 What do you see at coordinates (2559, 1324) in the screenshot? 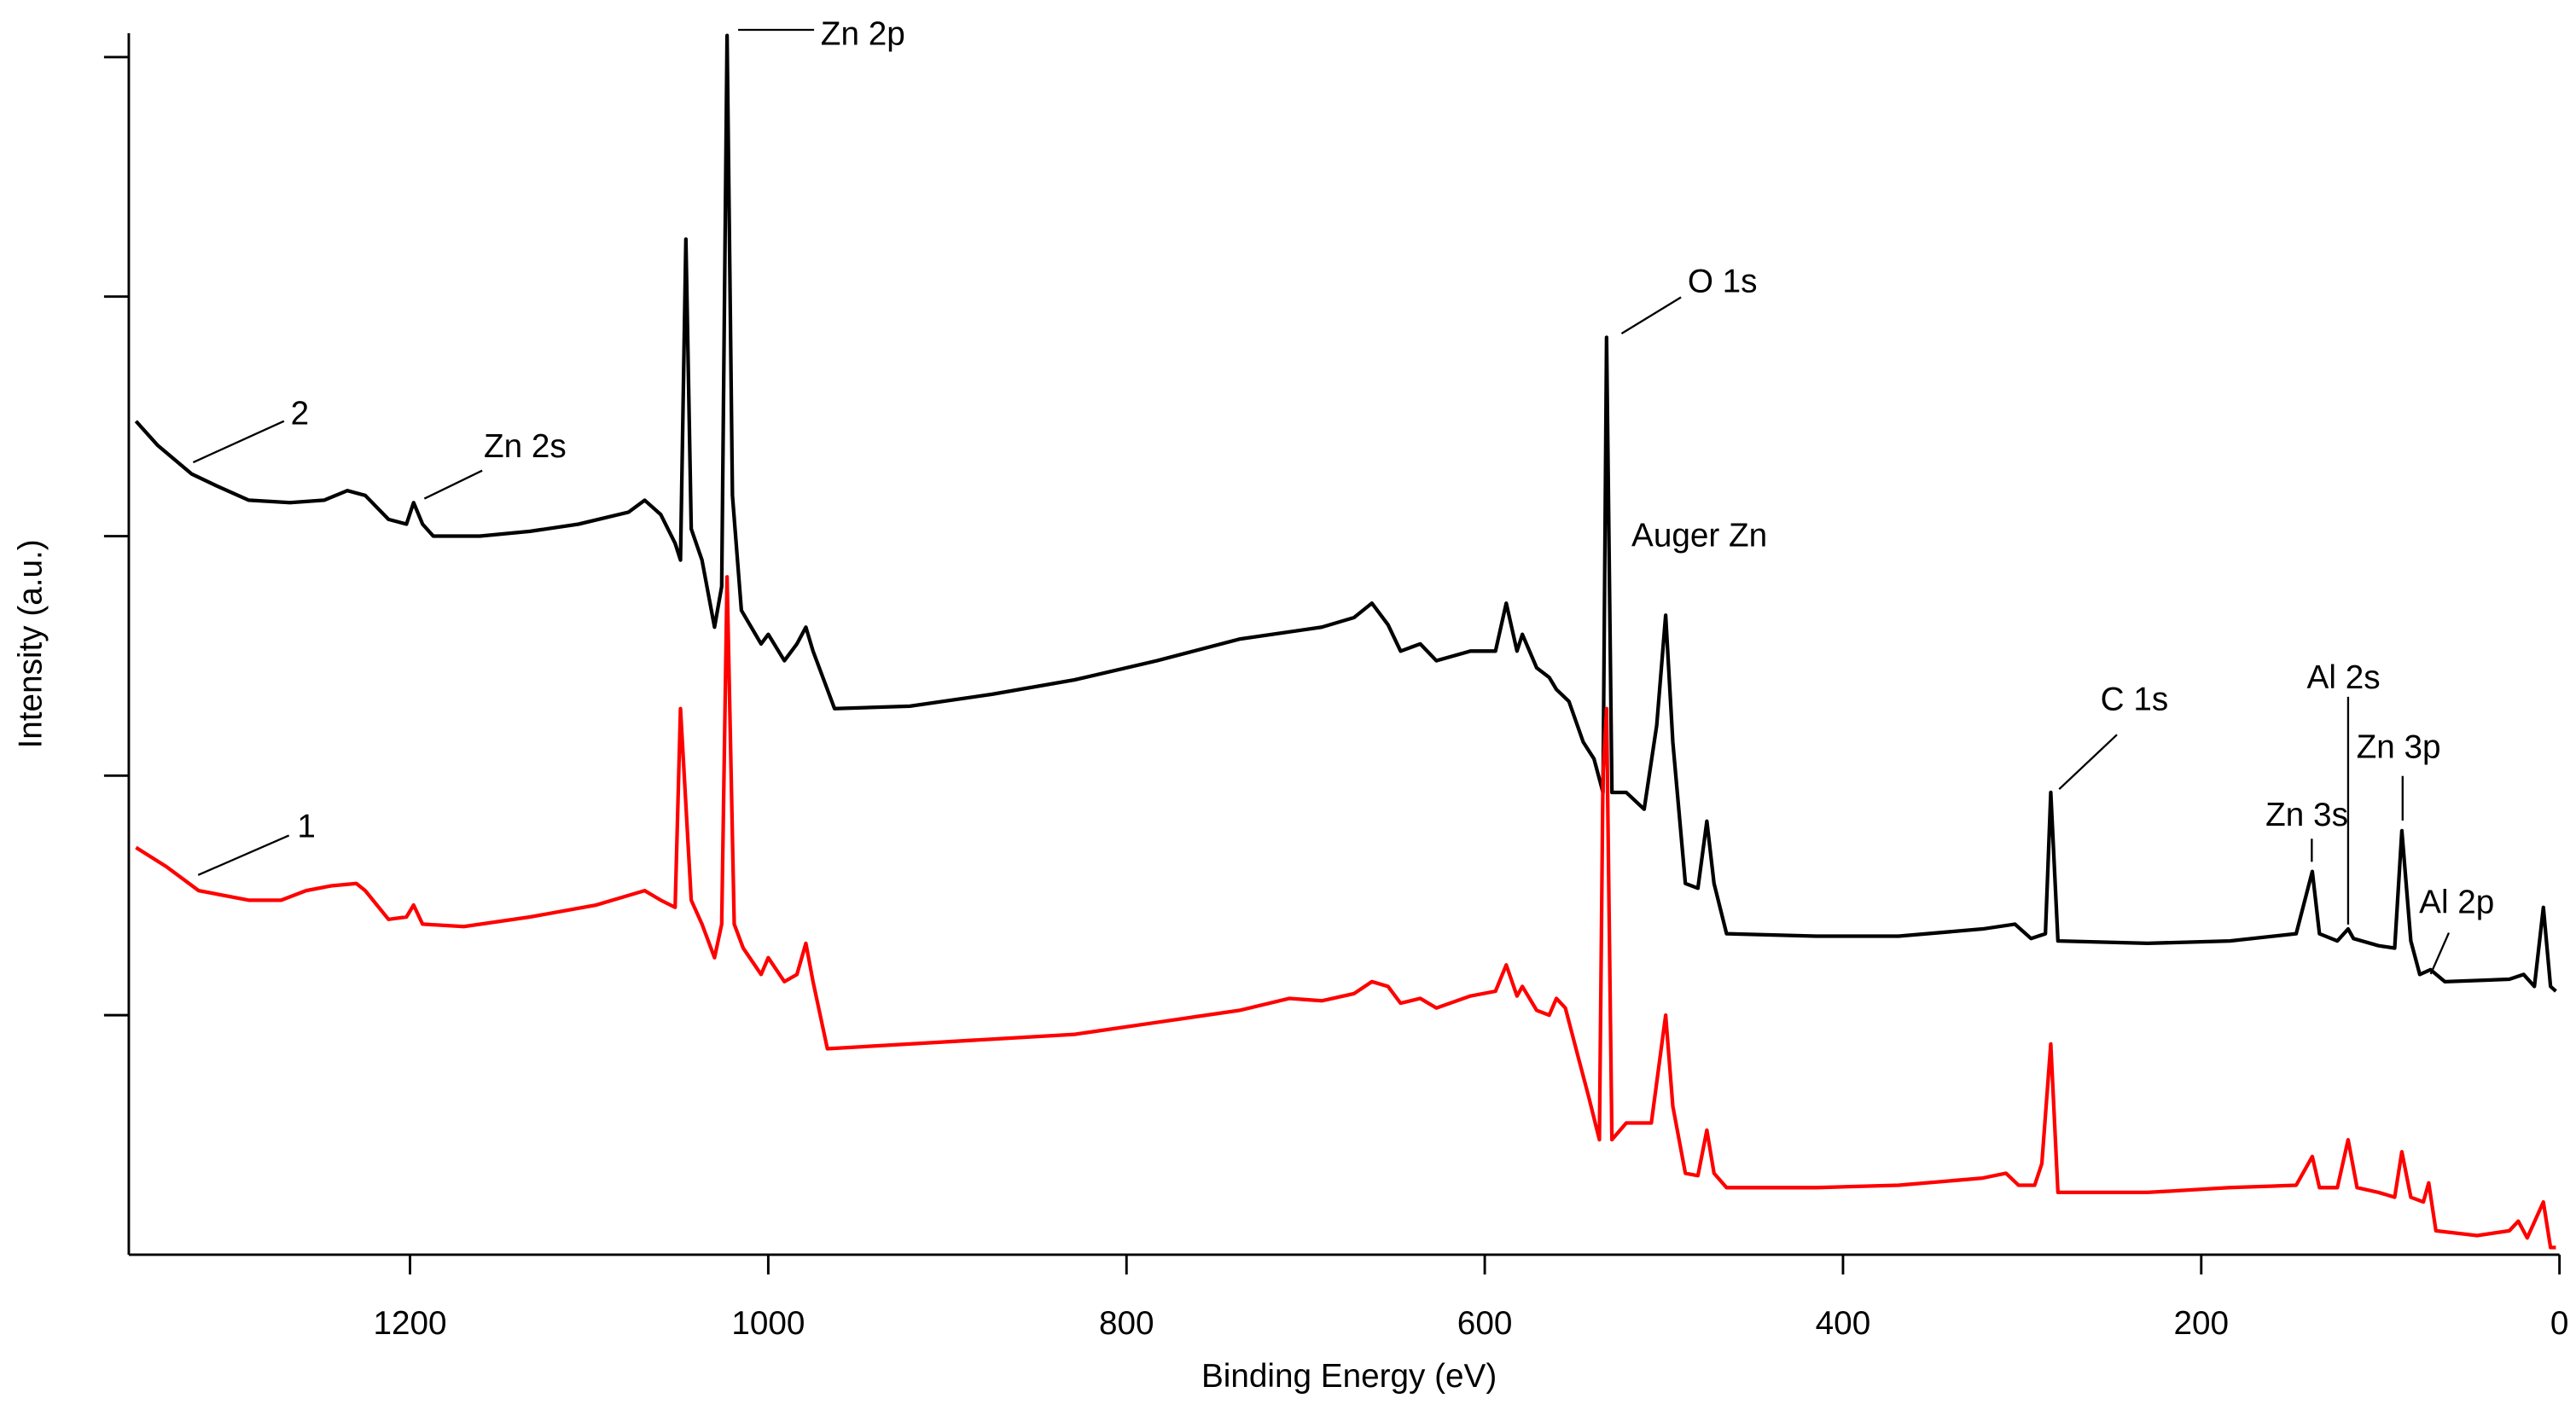
I see `x-tick-label: 0` at bounding box center [2559, 1324].